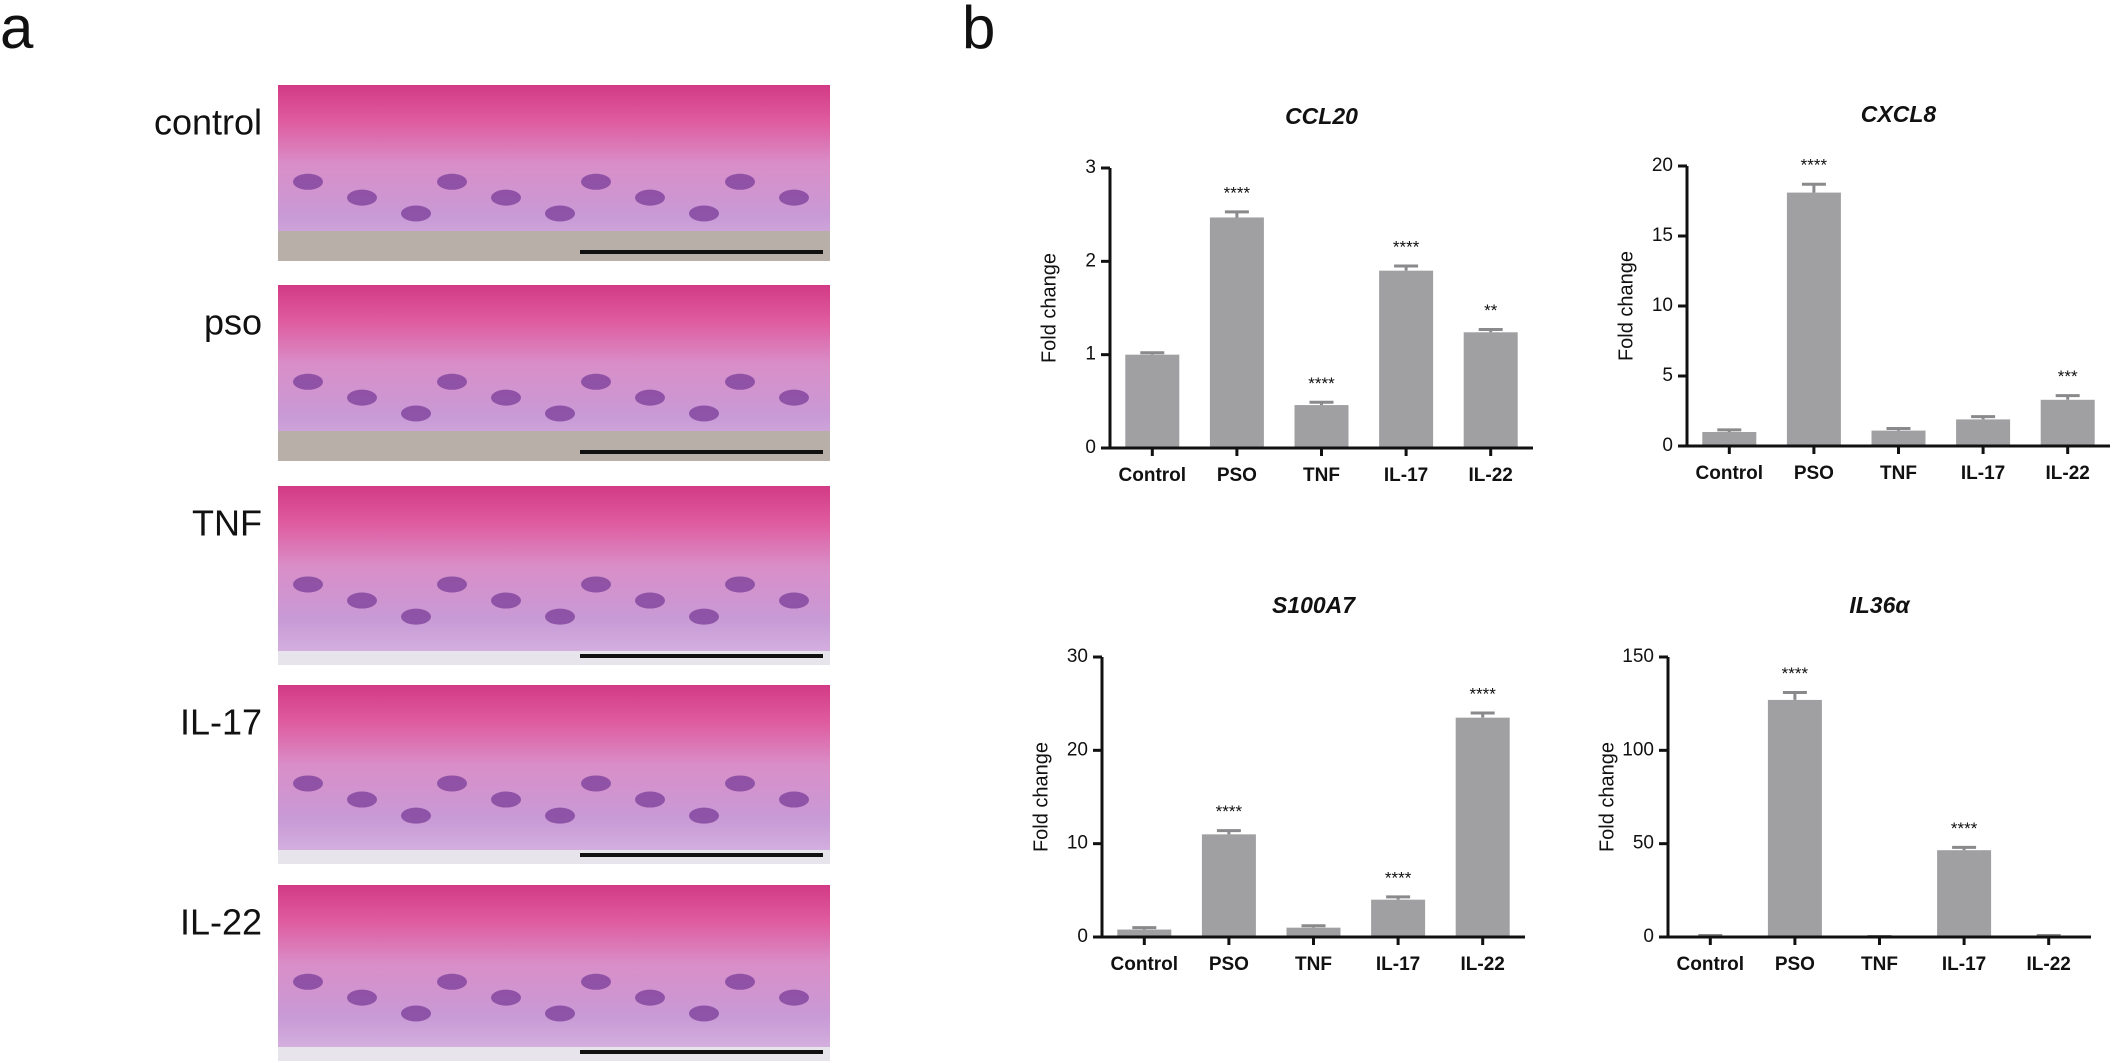 The height and width of the screenshot is (1063, 2128). I want to click on membrane, so click(554, 446).